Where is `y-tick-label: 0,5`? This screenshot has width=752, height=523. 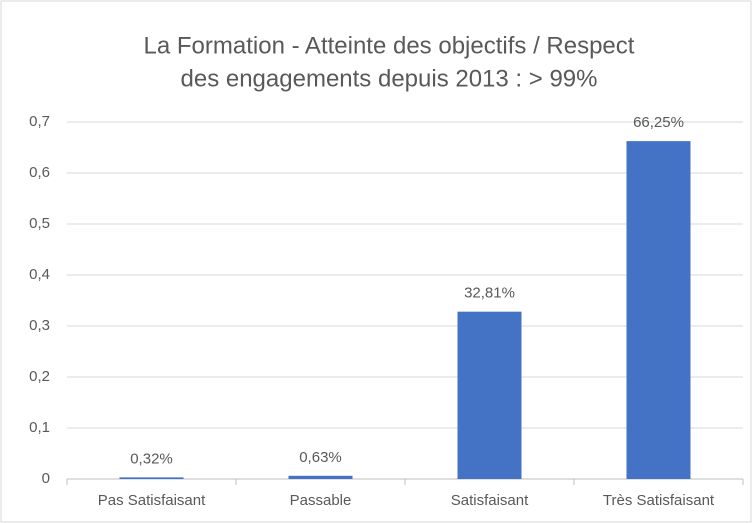 y-tick-label: 0,5 is located at coordinates (39, 223).